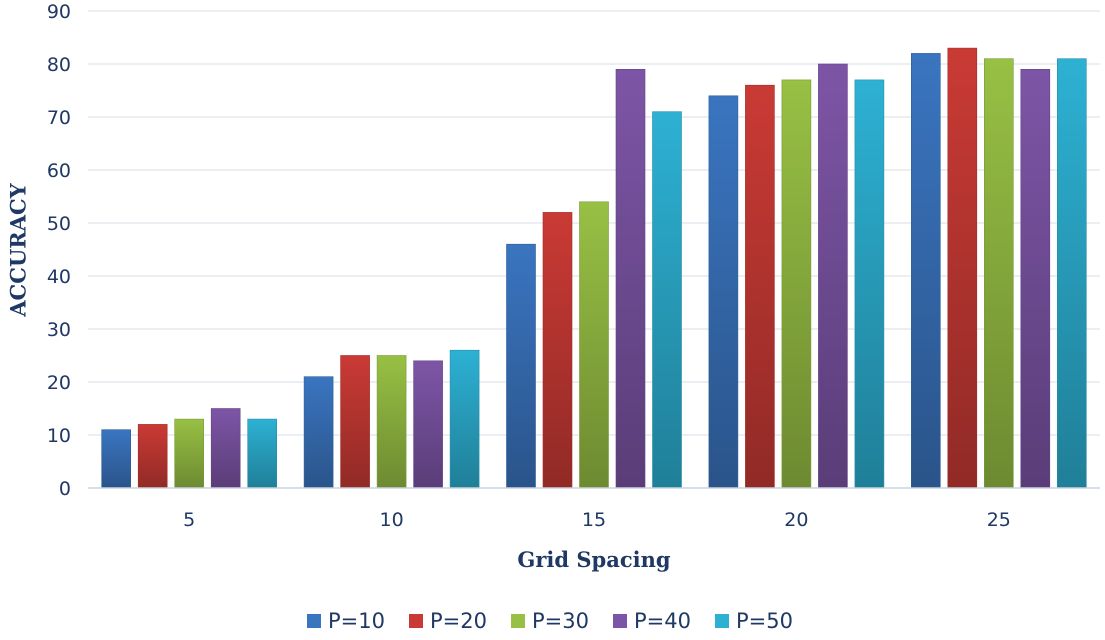 This screenshot has height=640, width=1105. What do you see at coordinates (593, 559) in the screenshot?
I see `x-axis-title: Grid Spacing` at bounding box center [593, 559].